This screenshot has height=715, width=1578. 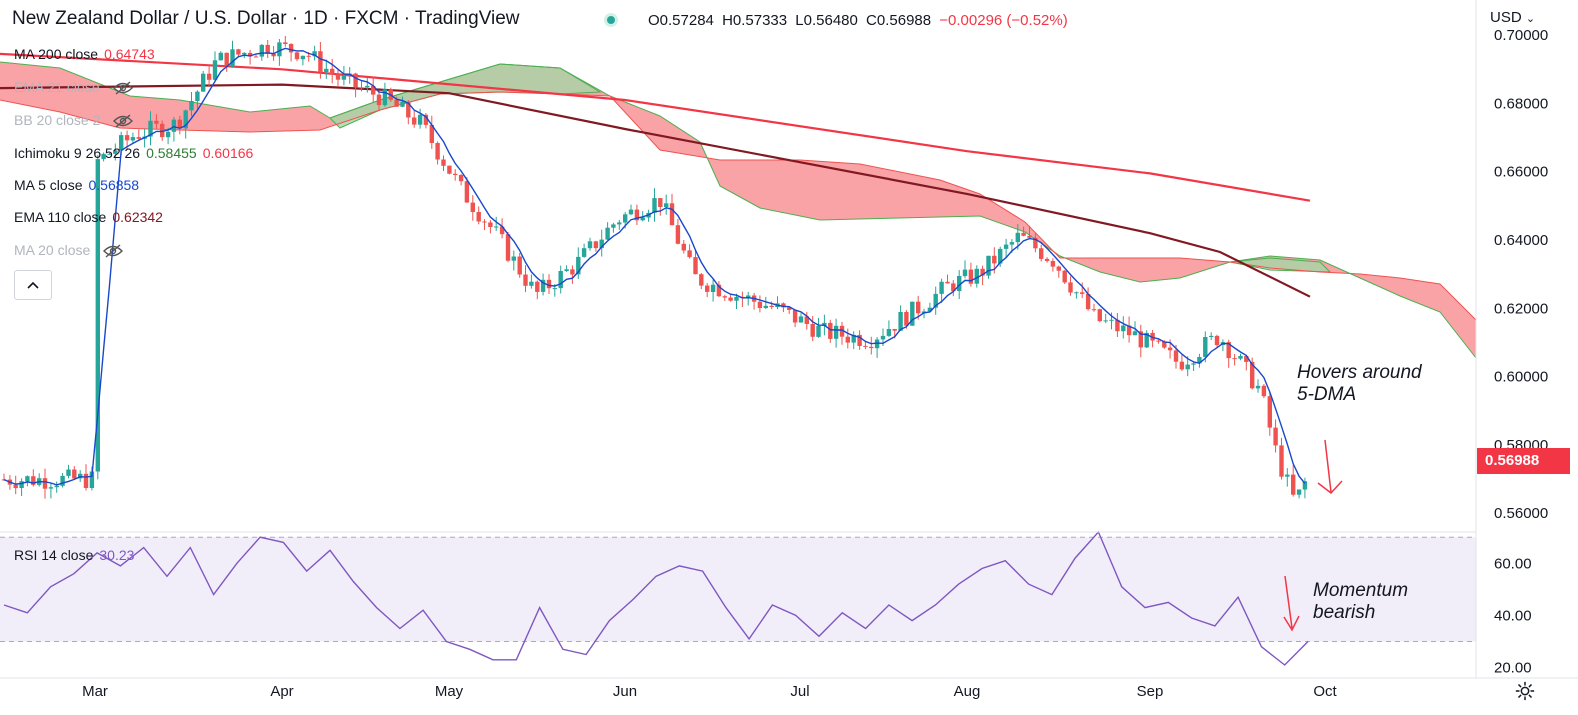 What do you see at coordinates (1325, 691) in the screenshot?
I see `time-axis-label: Oct` at bounding box center [1325, 691].